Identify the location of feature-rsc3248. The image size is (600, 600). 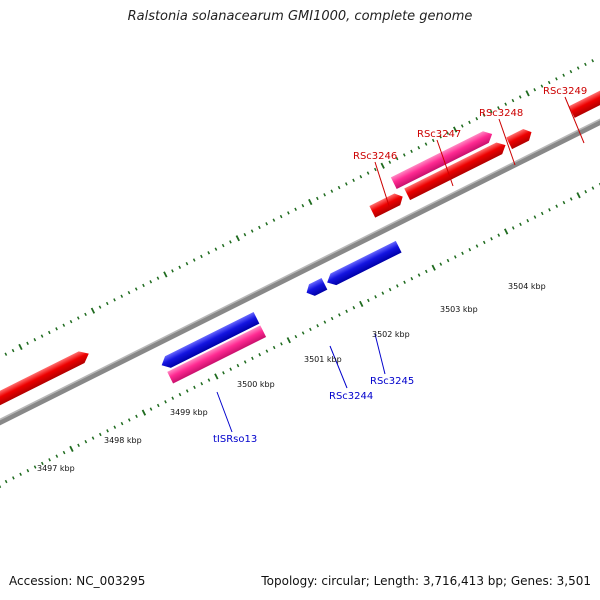
(519, 139).